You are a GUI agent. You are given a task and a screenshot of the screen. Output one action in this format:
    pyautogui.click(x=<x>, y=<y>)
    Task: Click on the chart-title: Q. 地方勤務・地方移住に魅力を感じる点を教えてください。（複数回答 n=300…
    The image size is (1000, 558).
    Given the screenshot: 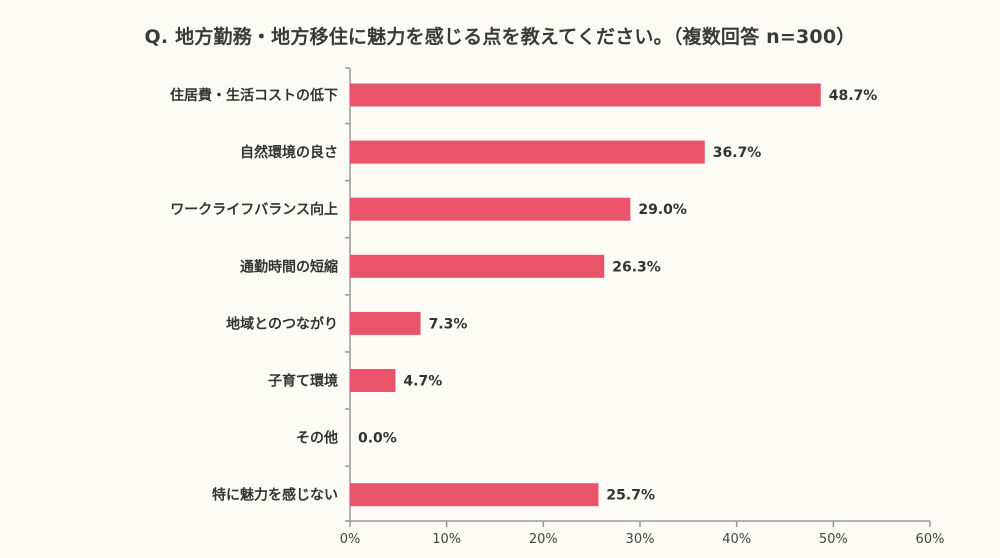 What is the action you would take?
    pyautogui.click(x=500, y=37)
    